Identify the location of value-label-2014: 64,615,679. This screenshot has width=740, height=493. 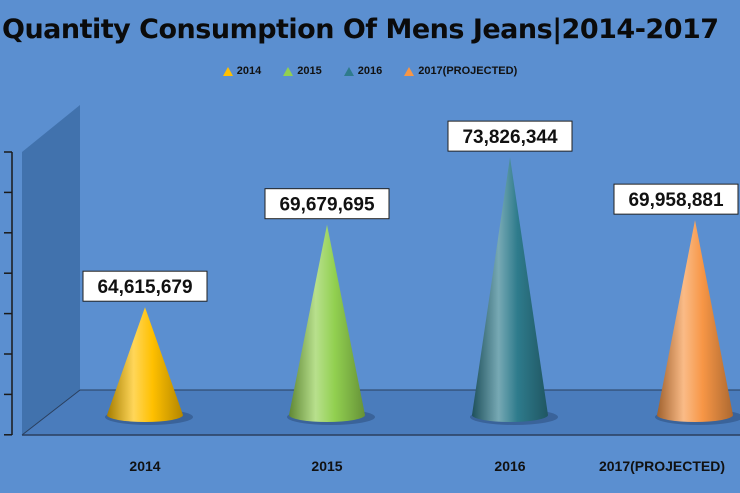
(145, 286).